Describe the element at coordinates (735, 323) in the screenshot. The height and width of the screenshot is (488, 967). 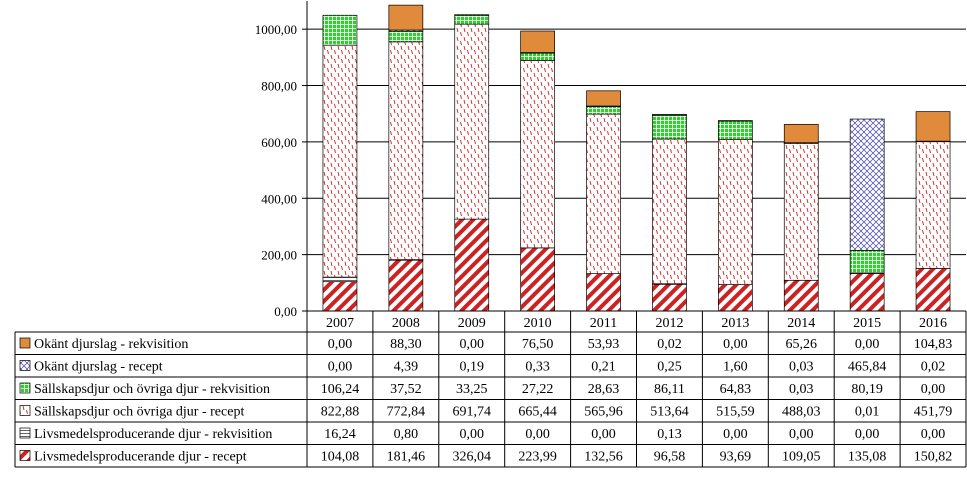
I see `x-tick-label: 2013` at that location.